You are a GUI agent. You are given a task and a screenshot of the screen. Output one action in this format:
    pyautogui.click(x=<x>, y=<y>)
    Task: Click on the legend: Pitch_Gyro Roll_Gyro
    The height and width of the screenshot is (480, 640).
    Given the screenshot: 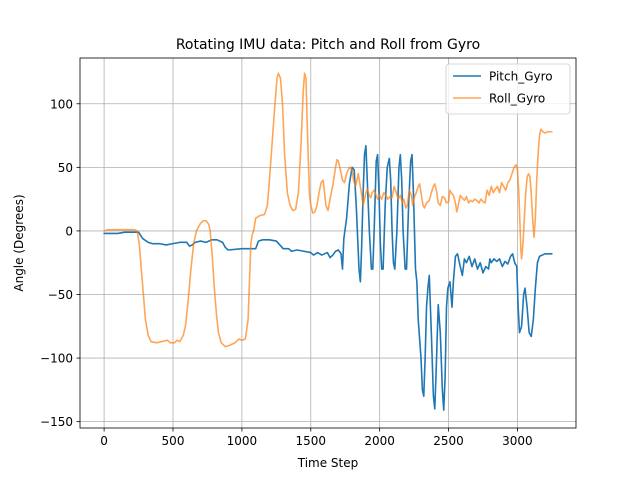 What is the action you would take?
    pyautogui.click(x=508, y=89)
    